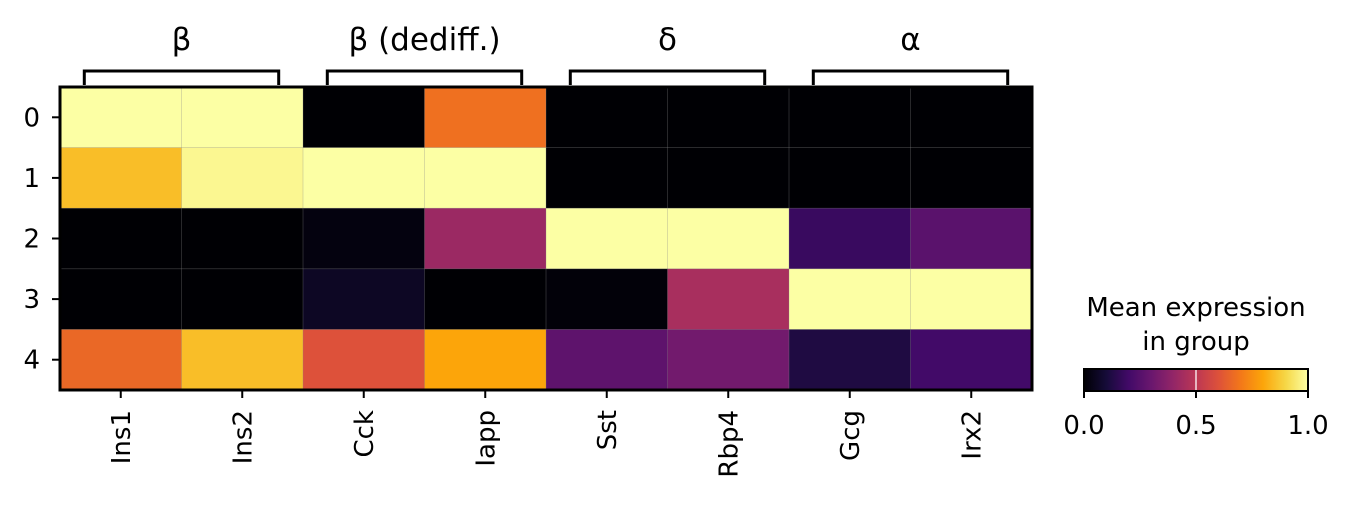  I want to click on gene-tick-label: Iapp, so click(486, 438).